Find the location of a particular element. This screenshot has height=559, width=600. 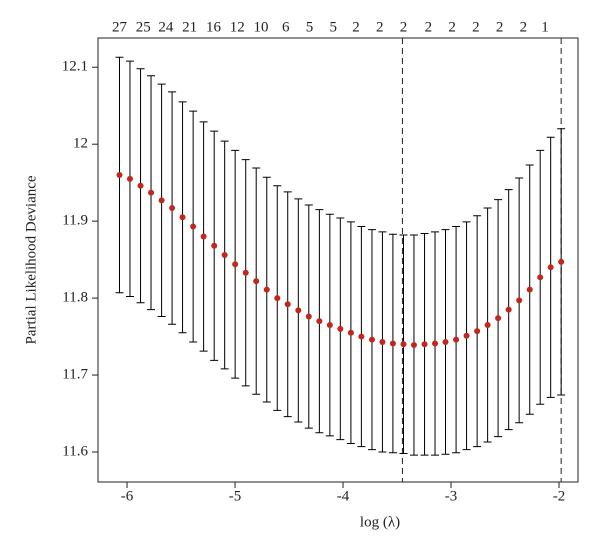

top-label: 10 is located at coordinates (260, 27).